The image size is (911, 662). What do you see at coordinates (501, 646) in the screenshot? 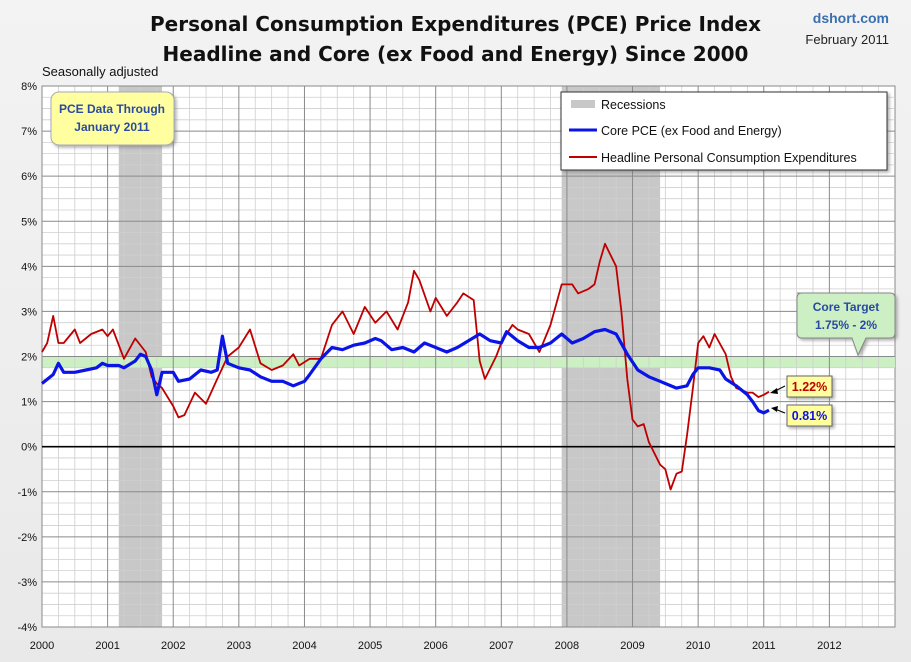
I see `x-tick-label: 2007` at bounding box center [501, 646].